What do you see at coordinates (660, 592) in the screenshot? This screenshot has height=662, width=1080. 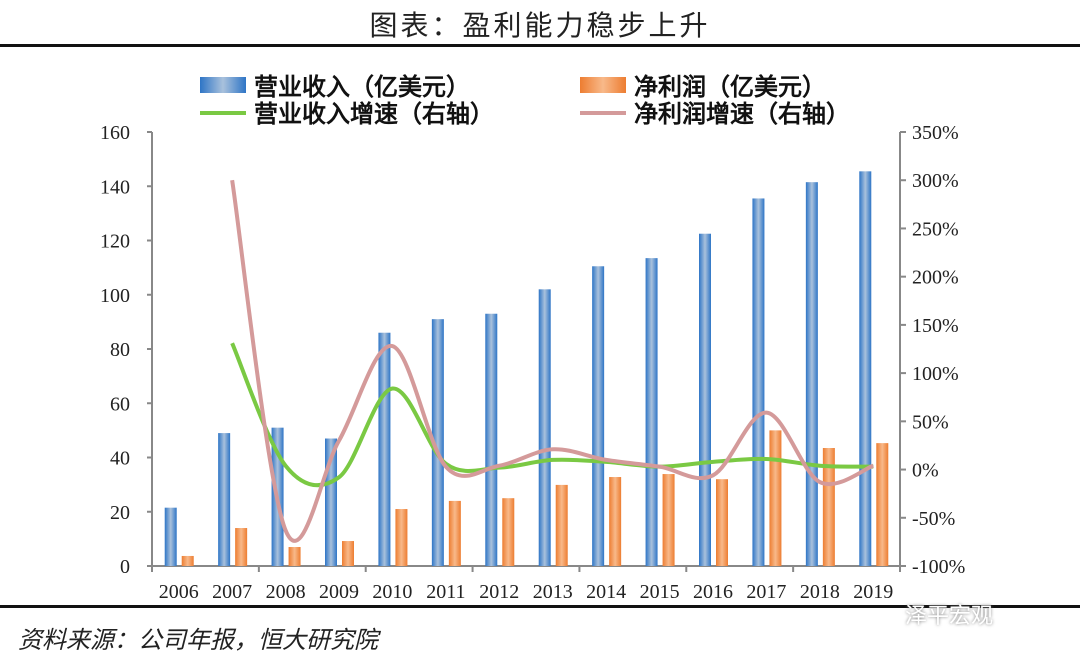 I see `x-tick-label: 2015` at bounding box center [660, 592].